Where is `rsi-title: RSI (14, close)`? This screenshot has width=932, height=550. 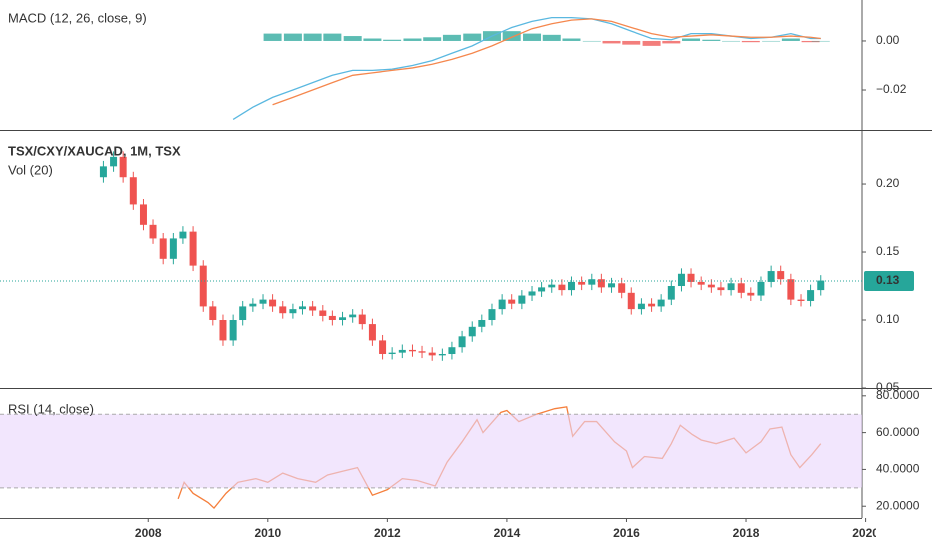 rsi-title: RSI (14, close) is located at coordinates (51, 408).